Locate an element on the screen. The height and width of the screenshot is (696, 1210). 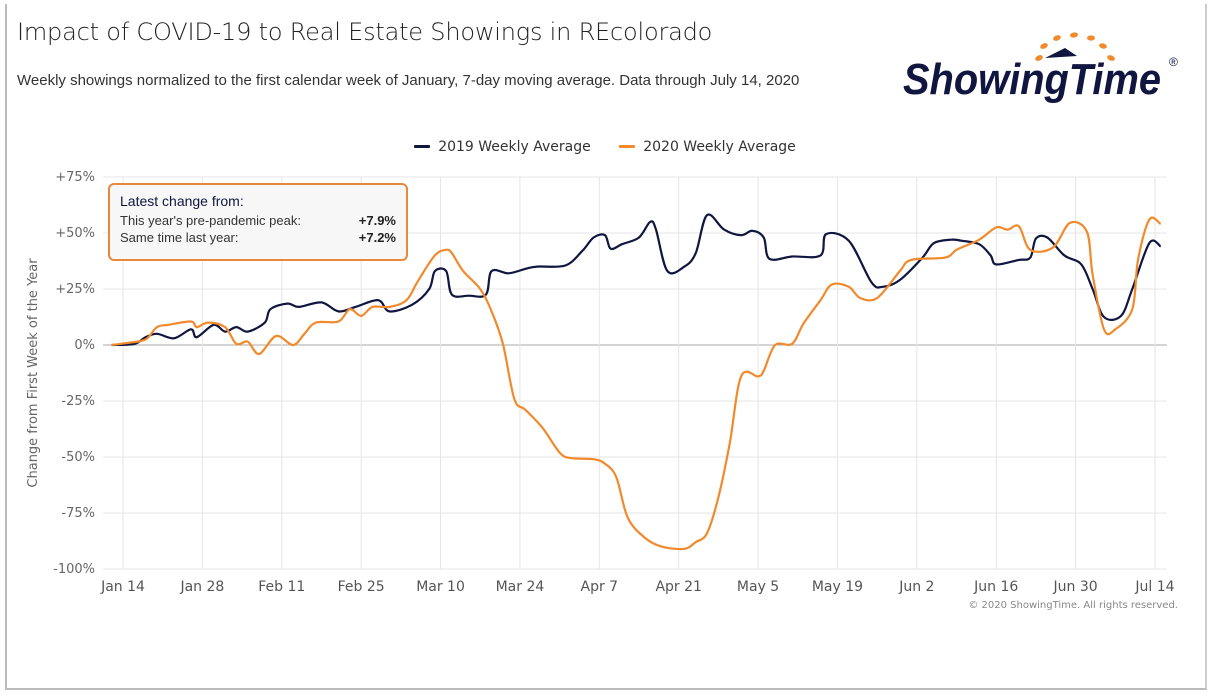
y-tick-label: +25% is located at coordinates (75, 289).